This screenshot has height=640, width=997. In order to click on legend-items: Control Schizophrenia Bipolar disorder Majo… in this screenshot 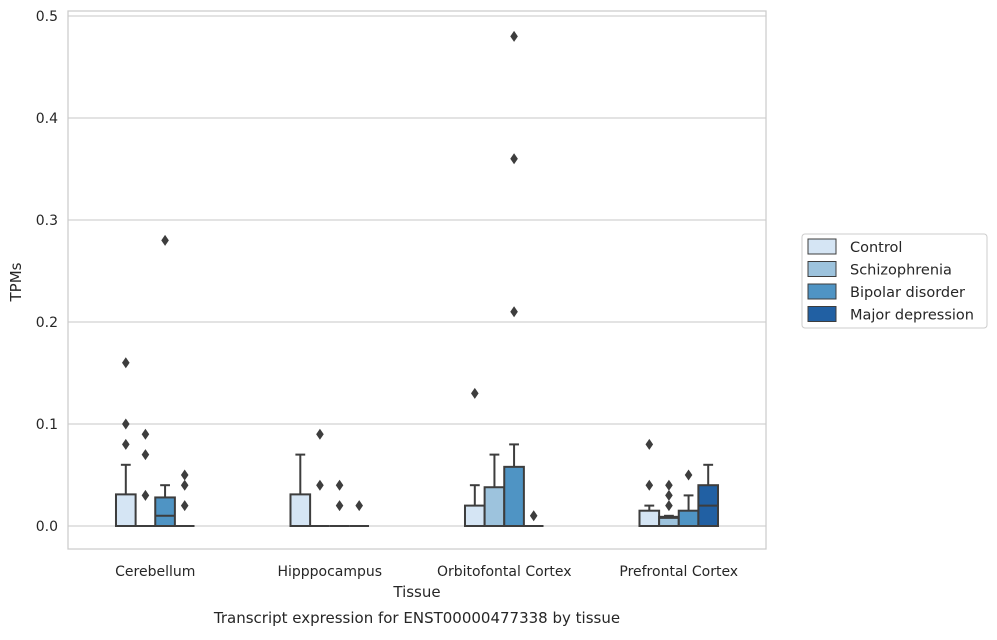, I will do `click(890, 281)`.